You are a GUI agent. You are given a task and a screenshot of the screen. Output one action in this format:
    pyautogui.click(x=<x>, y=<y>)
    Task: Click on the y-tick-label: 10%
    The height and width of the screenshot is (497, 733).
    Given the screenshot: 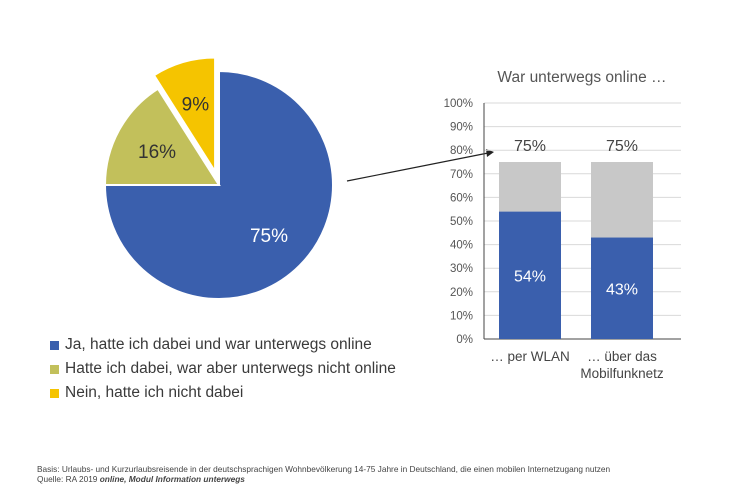 What is the action you would take?
    pyautogui.click(x=461, y=316)
    